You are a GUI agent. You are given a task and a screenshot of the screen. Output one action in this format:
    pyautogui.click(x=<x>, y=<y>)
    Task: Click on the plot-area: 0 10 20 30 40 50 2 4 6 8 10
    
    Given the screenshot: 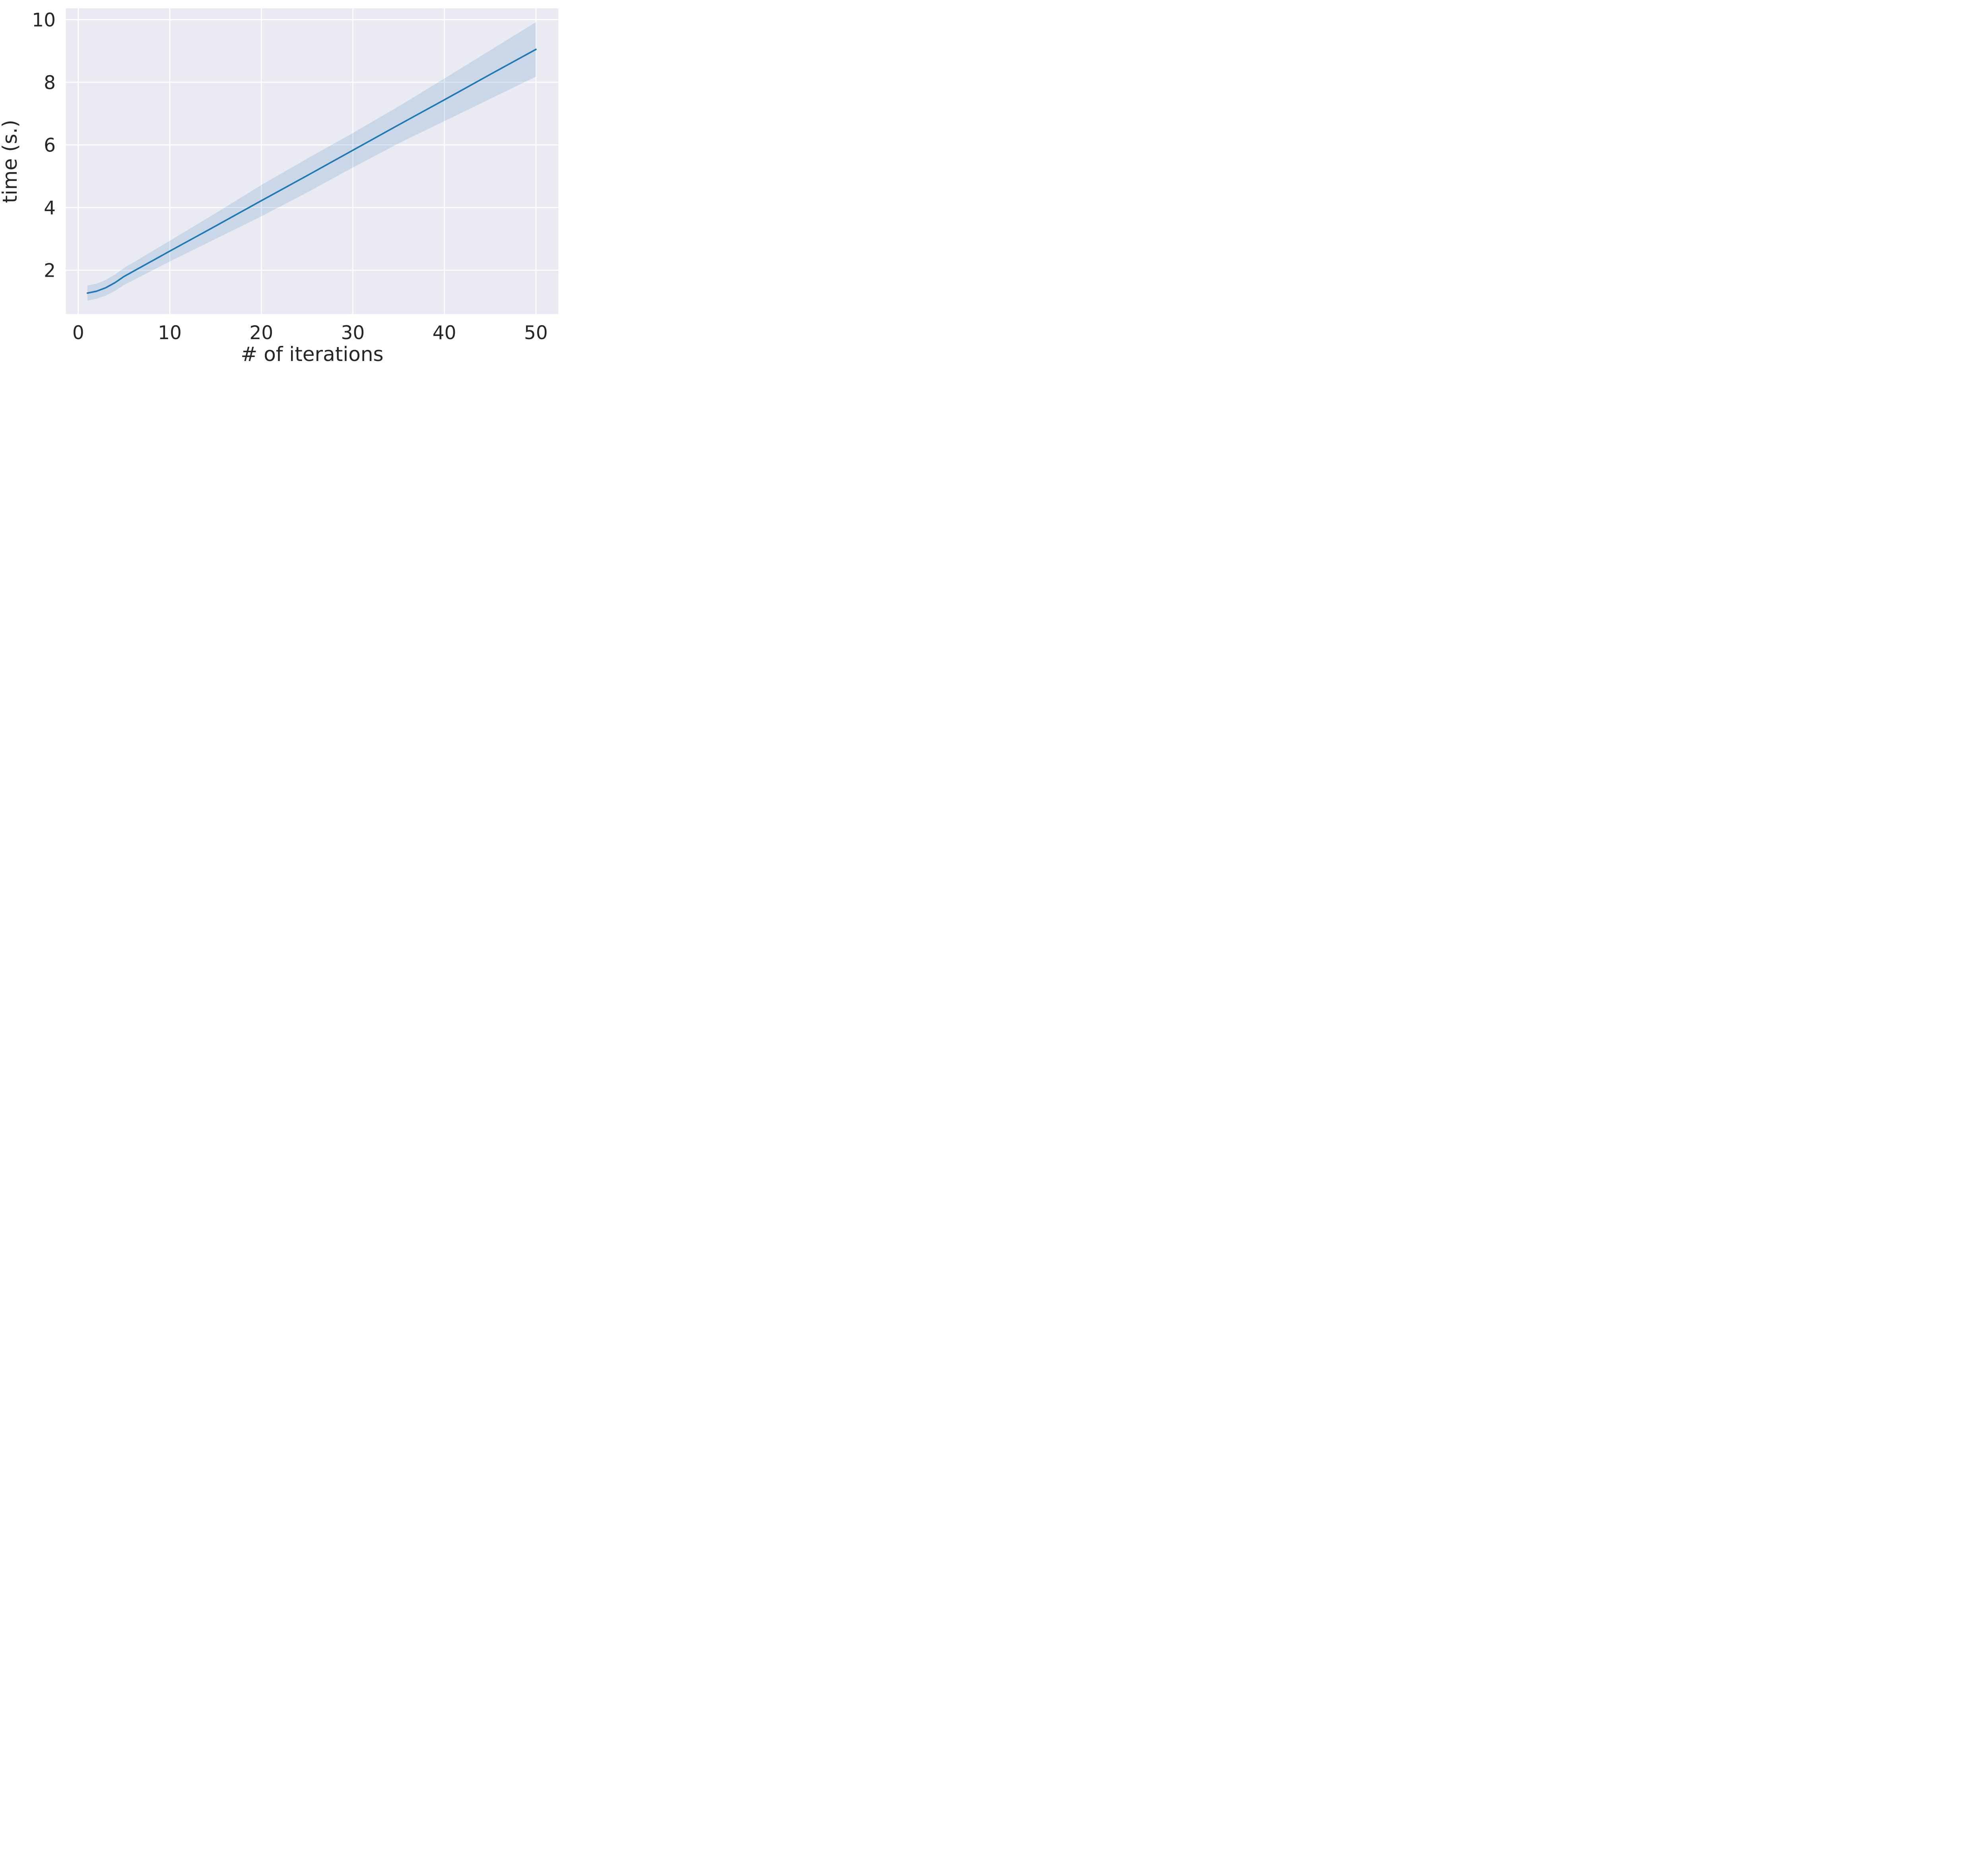 What is the action you would take?
    pyautogui.click(x=295, y=176)
    